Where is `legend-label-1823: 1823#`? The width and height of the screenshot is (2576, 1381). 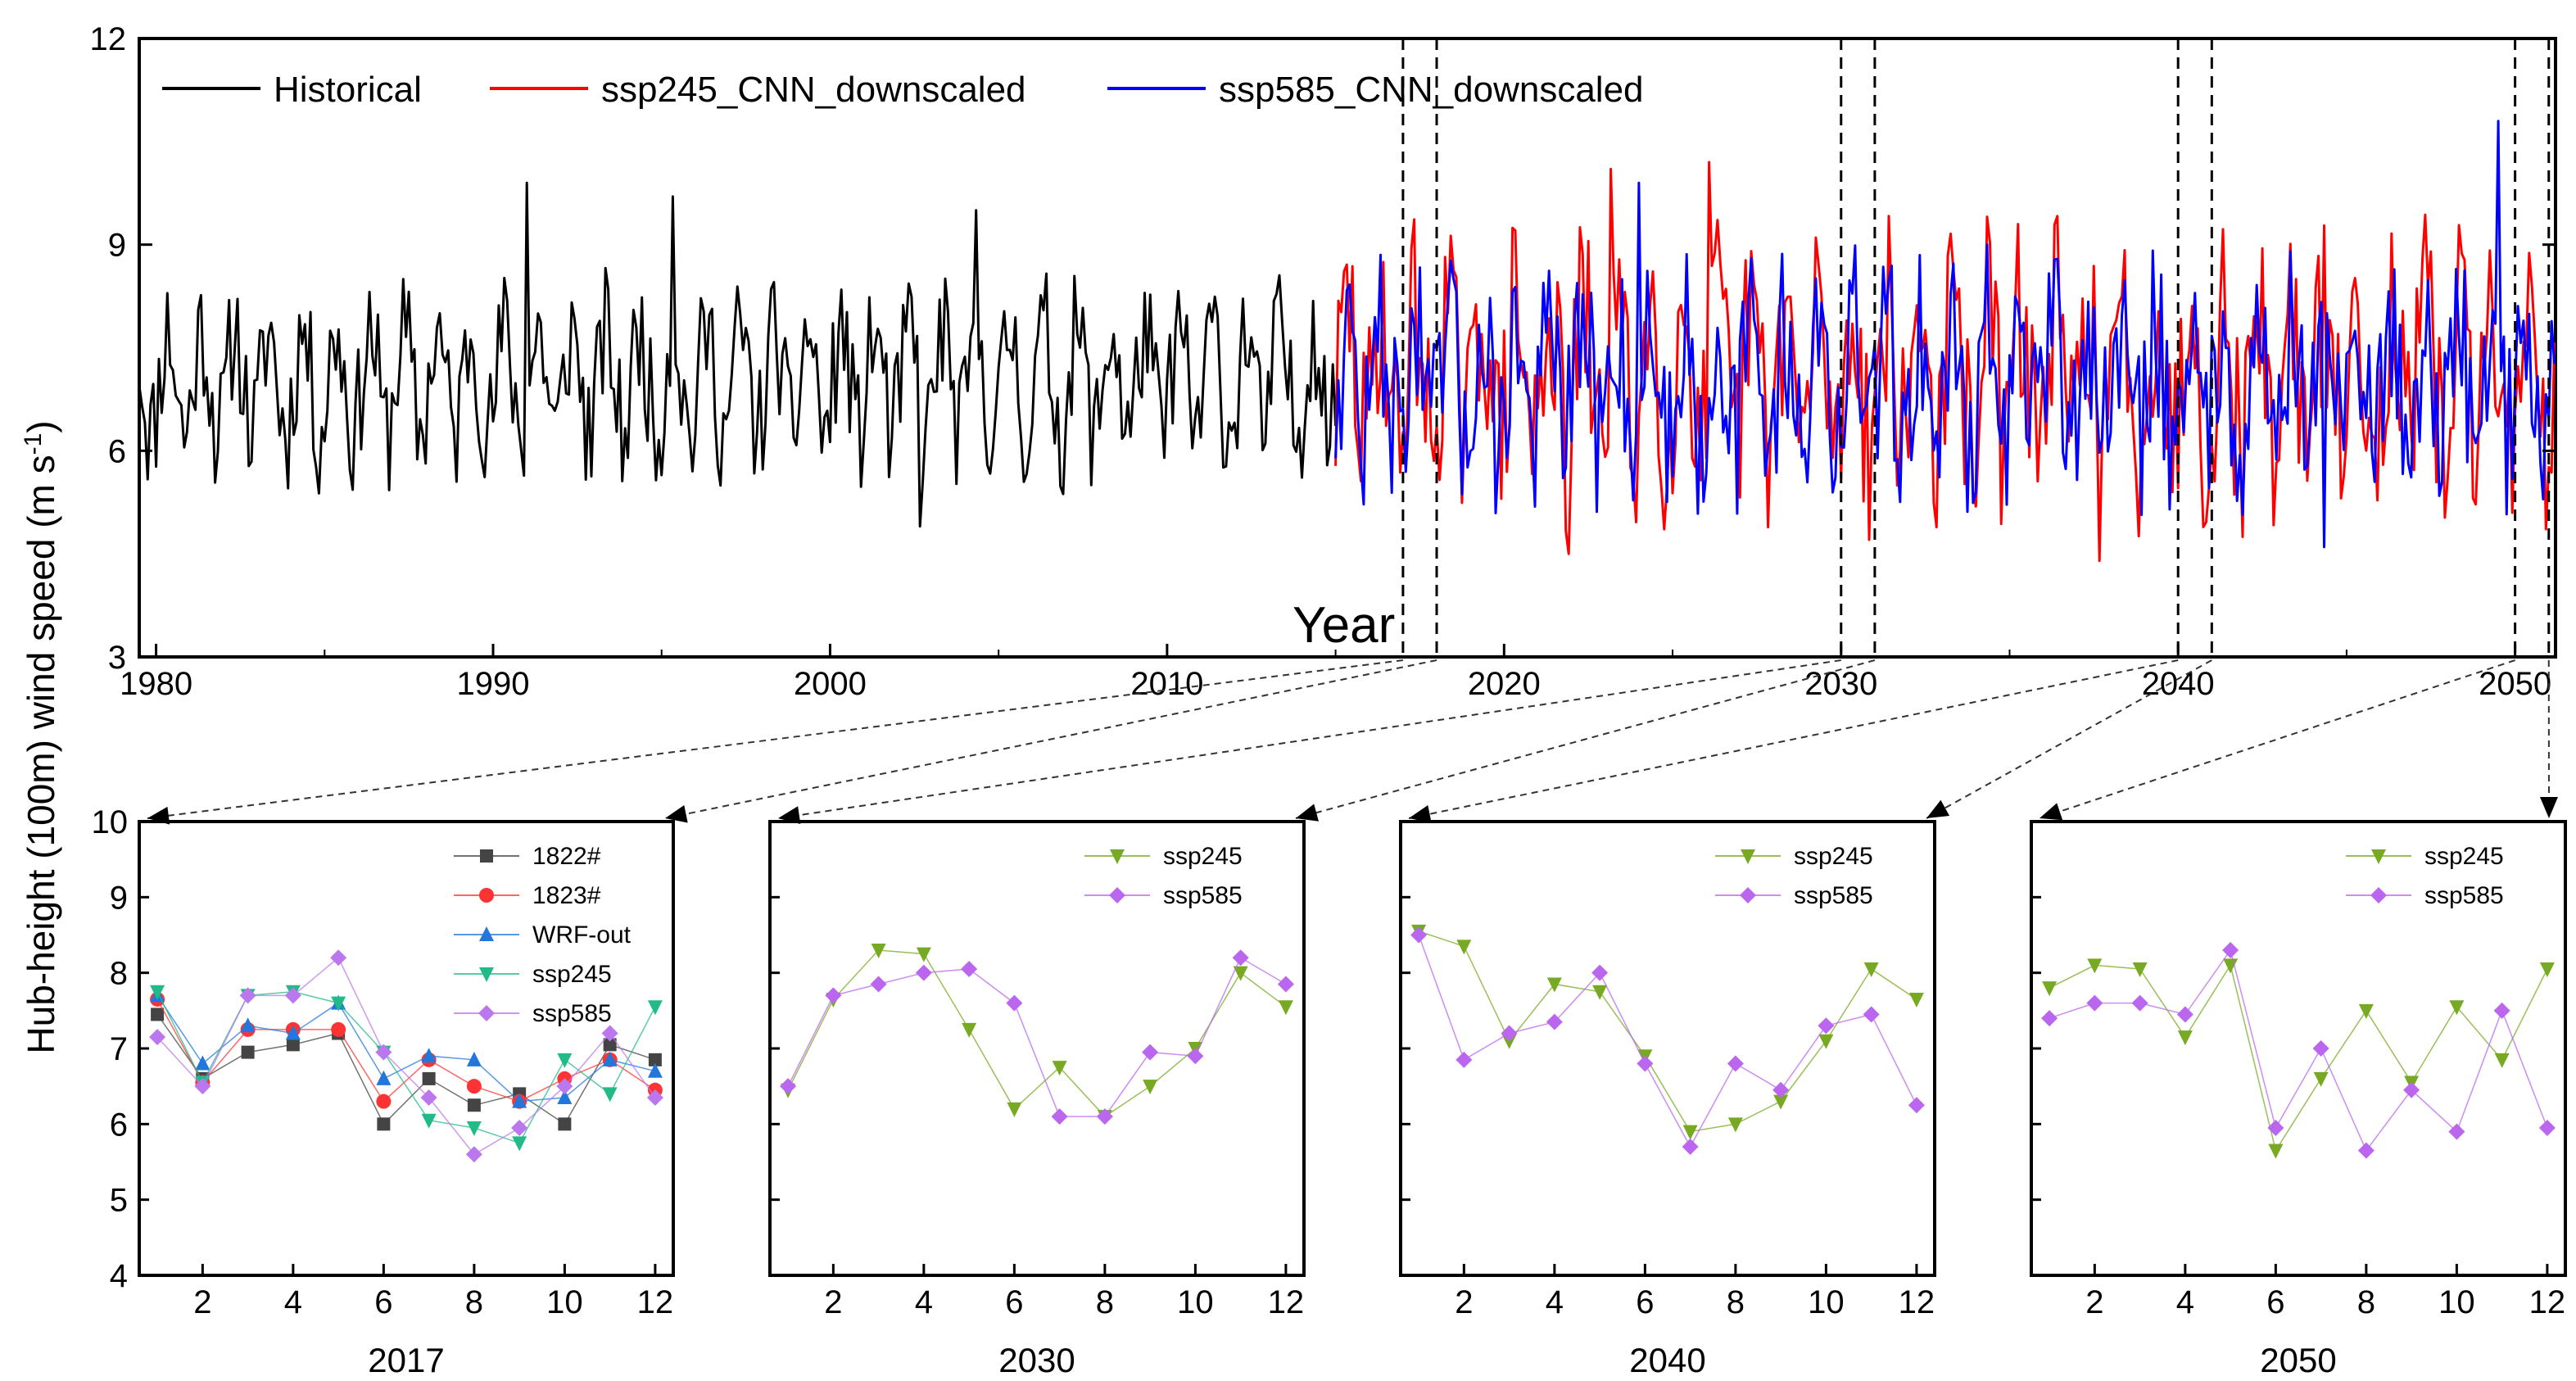
legend-label-1823: 1823# is located at coordinates (566, 895).